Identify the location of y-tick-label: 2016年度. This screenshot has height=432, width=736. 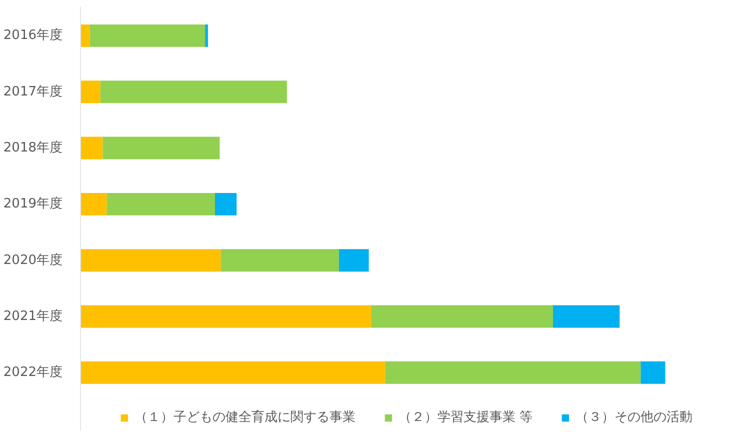
(33, 35).